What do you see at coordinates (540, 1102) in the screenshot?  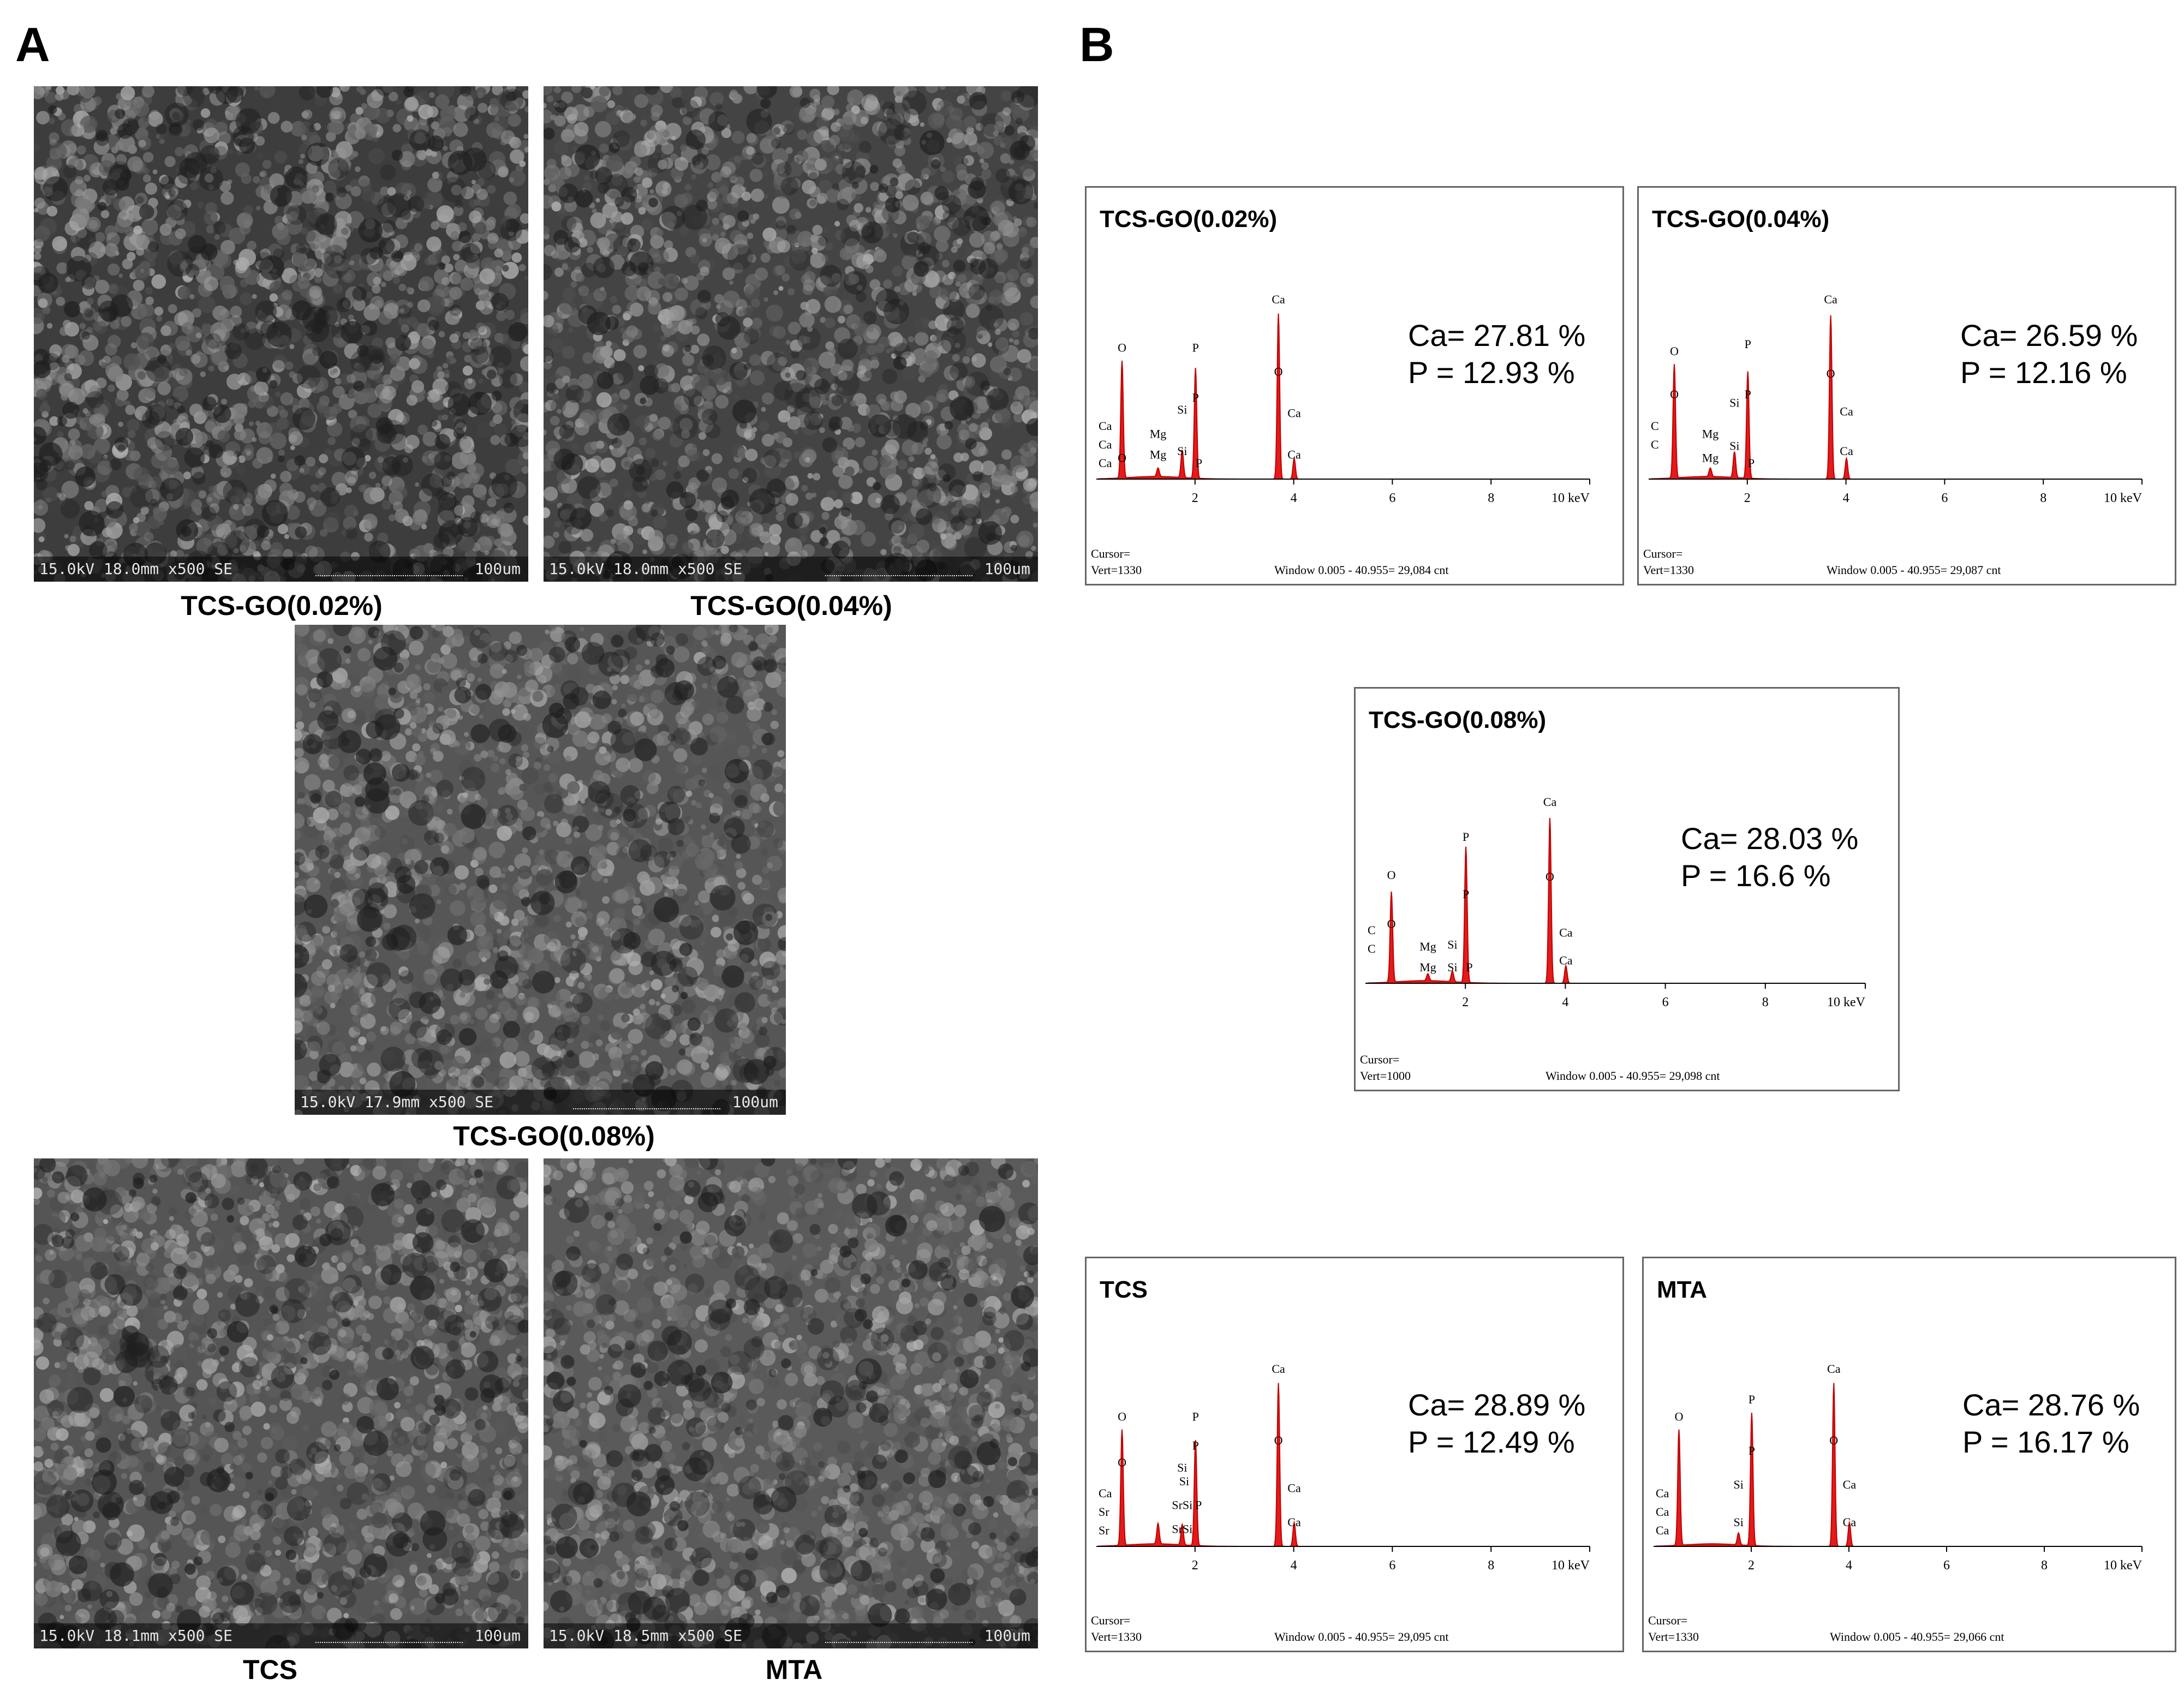 I see `sem-info-bar: 15.0kV 17.9mm x500 SE 100um` at bounding box center [540, 1102].